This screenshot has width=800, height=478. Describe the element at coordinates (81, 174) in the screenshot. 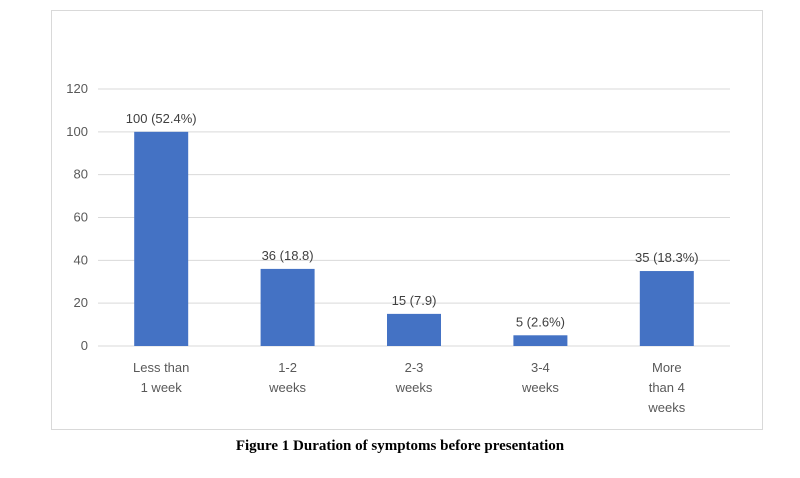

I see `y-tick-label-80: 80` at that location.